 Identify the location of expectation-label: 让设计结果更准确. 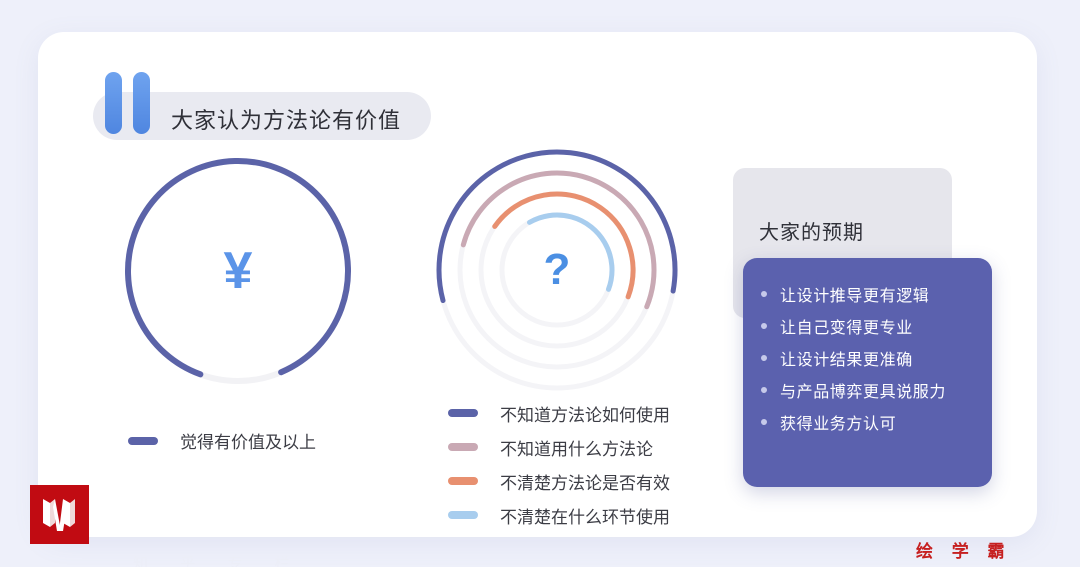
(846, 360).